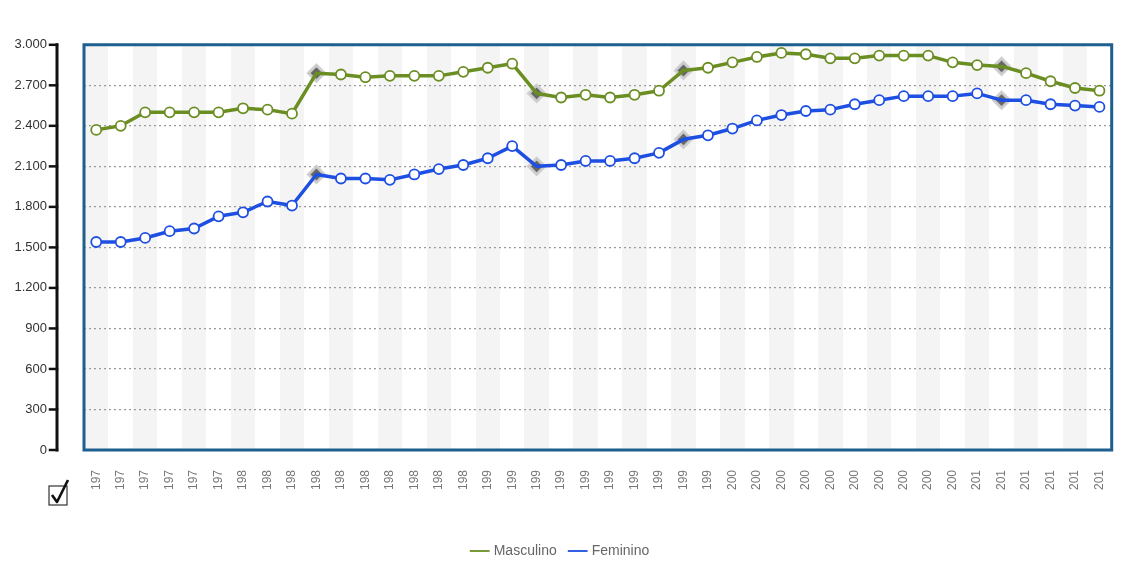  I want to click on y-tick-label: 300, so click(36, 409).